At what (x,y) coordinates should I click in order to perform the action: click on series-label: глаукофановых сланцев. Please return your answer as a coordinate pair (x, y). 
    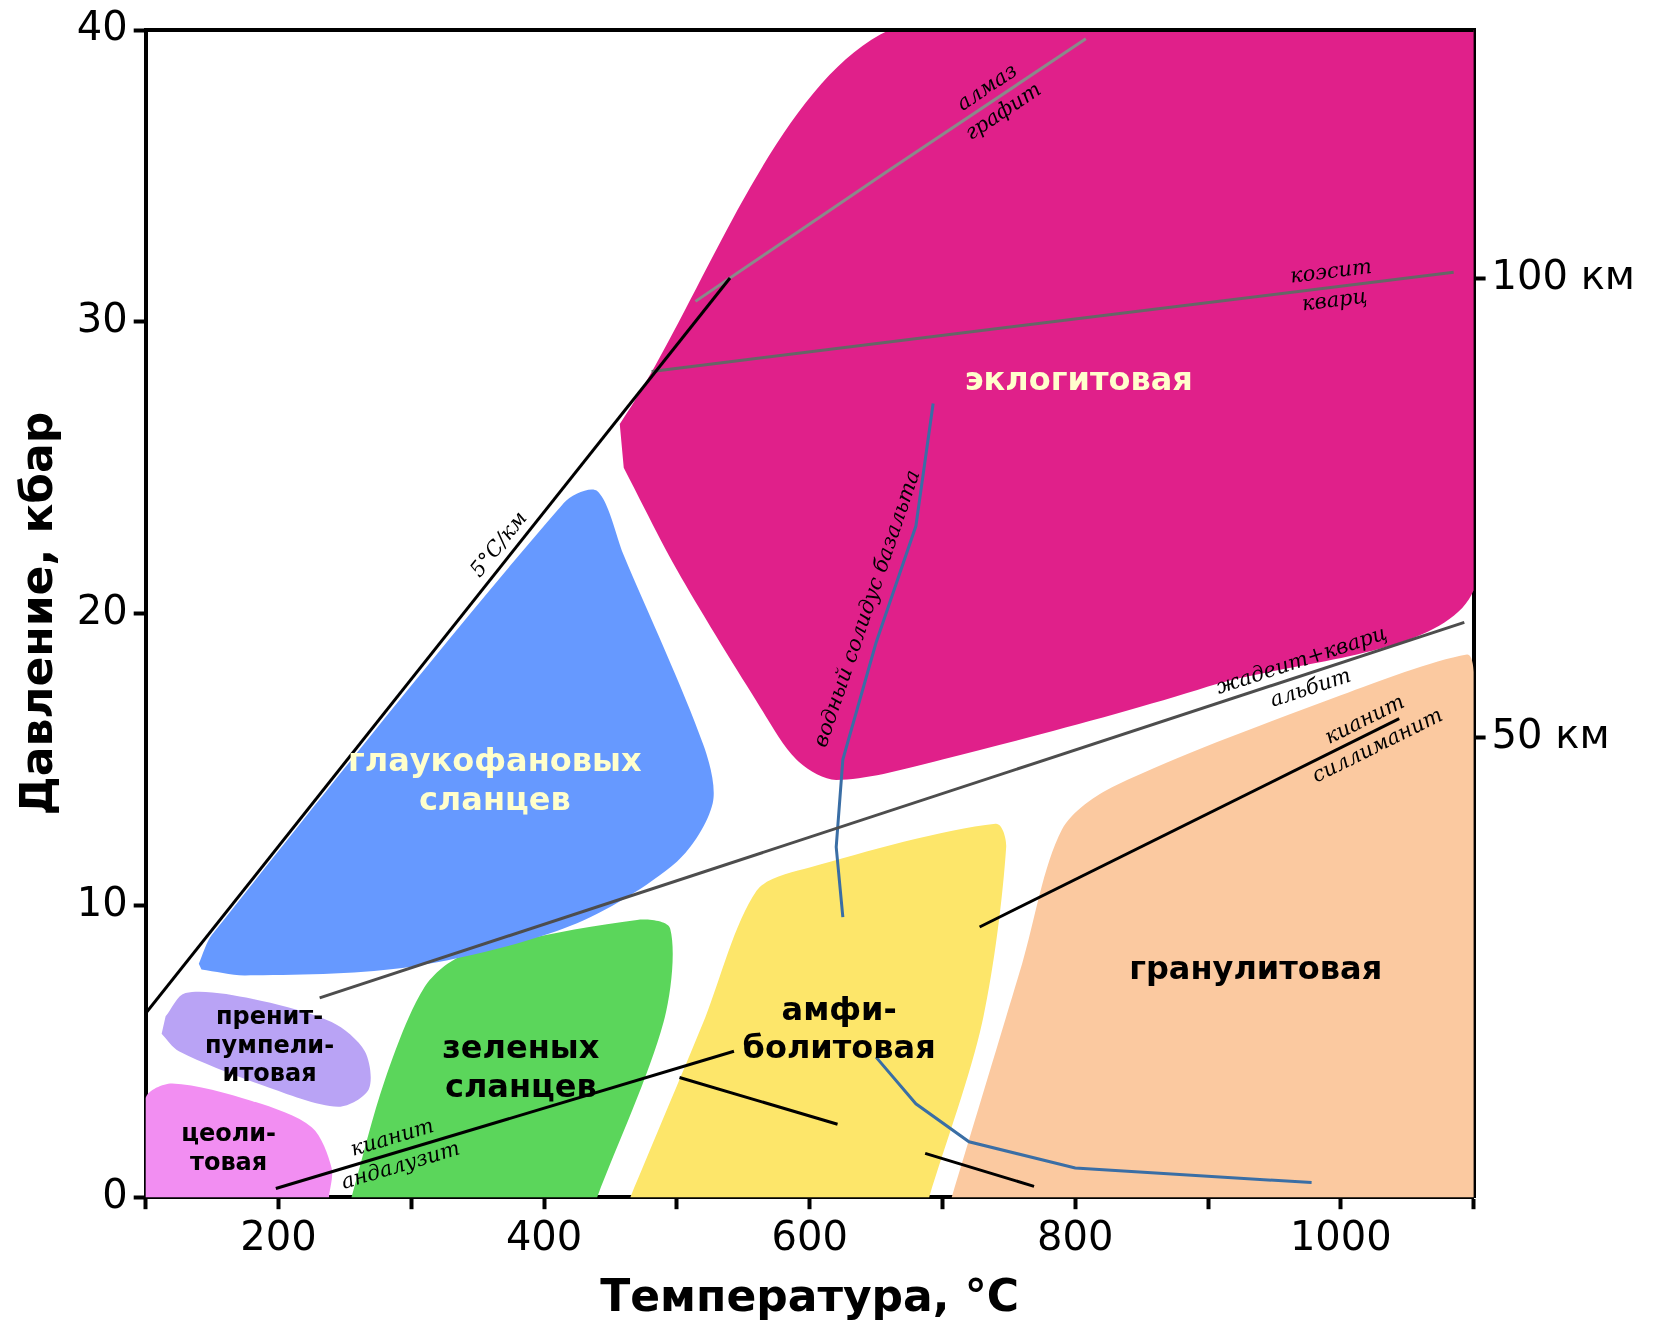
    Looking at the image, I should click on (494, 779).